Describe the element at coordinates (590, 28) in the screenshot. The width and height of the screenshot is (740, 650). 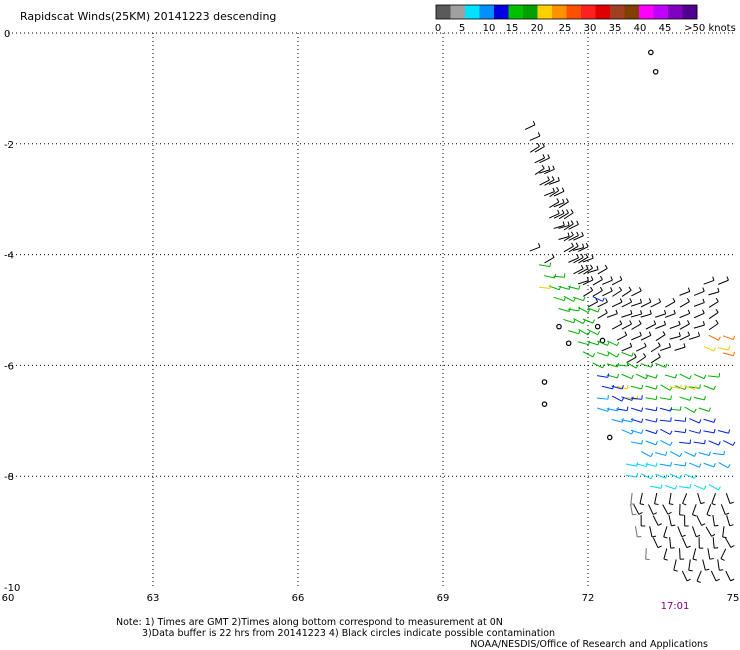
I see `colorbar-label: 30` at that location.